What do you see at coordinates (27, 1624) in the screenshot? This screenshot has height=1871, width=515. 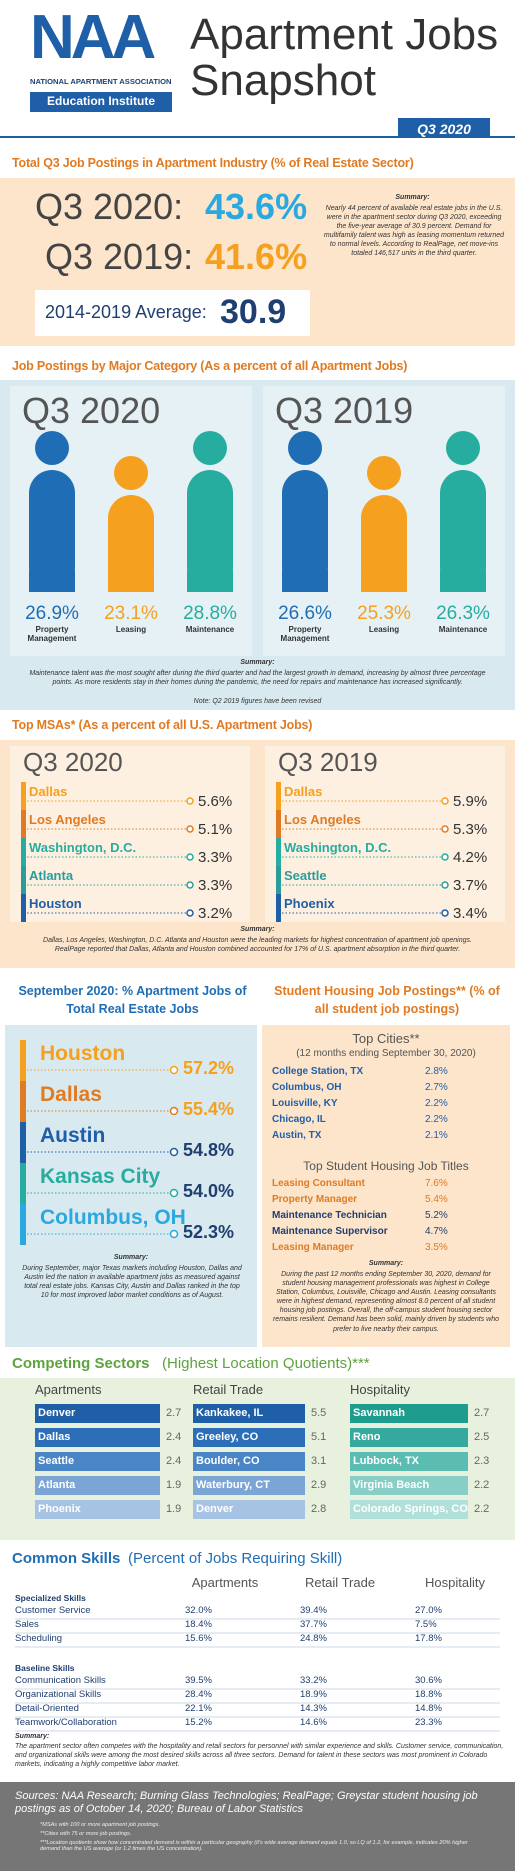 I see `skill-name: Sales` at bounding box center [27, 1624].